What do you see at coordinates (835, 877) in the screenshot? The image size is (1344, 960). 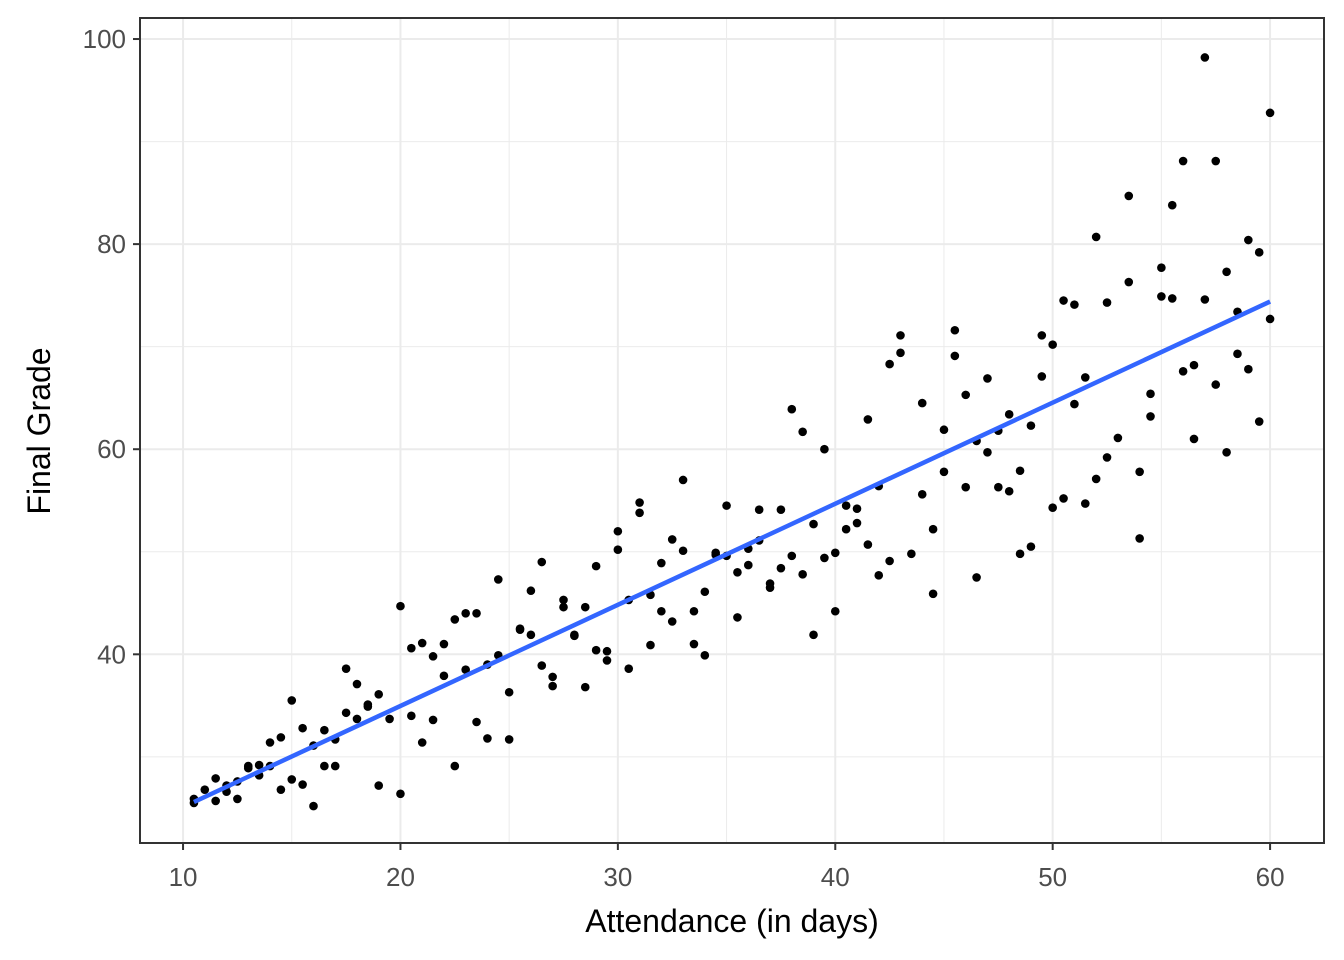 I see `x-tick-label: 40` at bounding box center [835, 877].